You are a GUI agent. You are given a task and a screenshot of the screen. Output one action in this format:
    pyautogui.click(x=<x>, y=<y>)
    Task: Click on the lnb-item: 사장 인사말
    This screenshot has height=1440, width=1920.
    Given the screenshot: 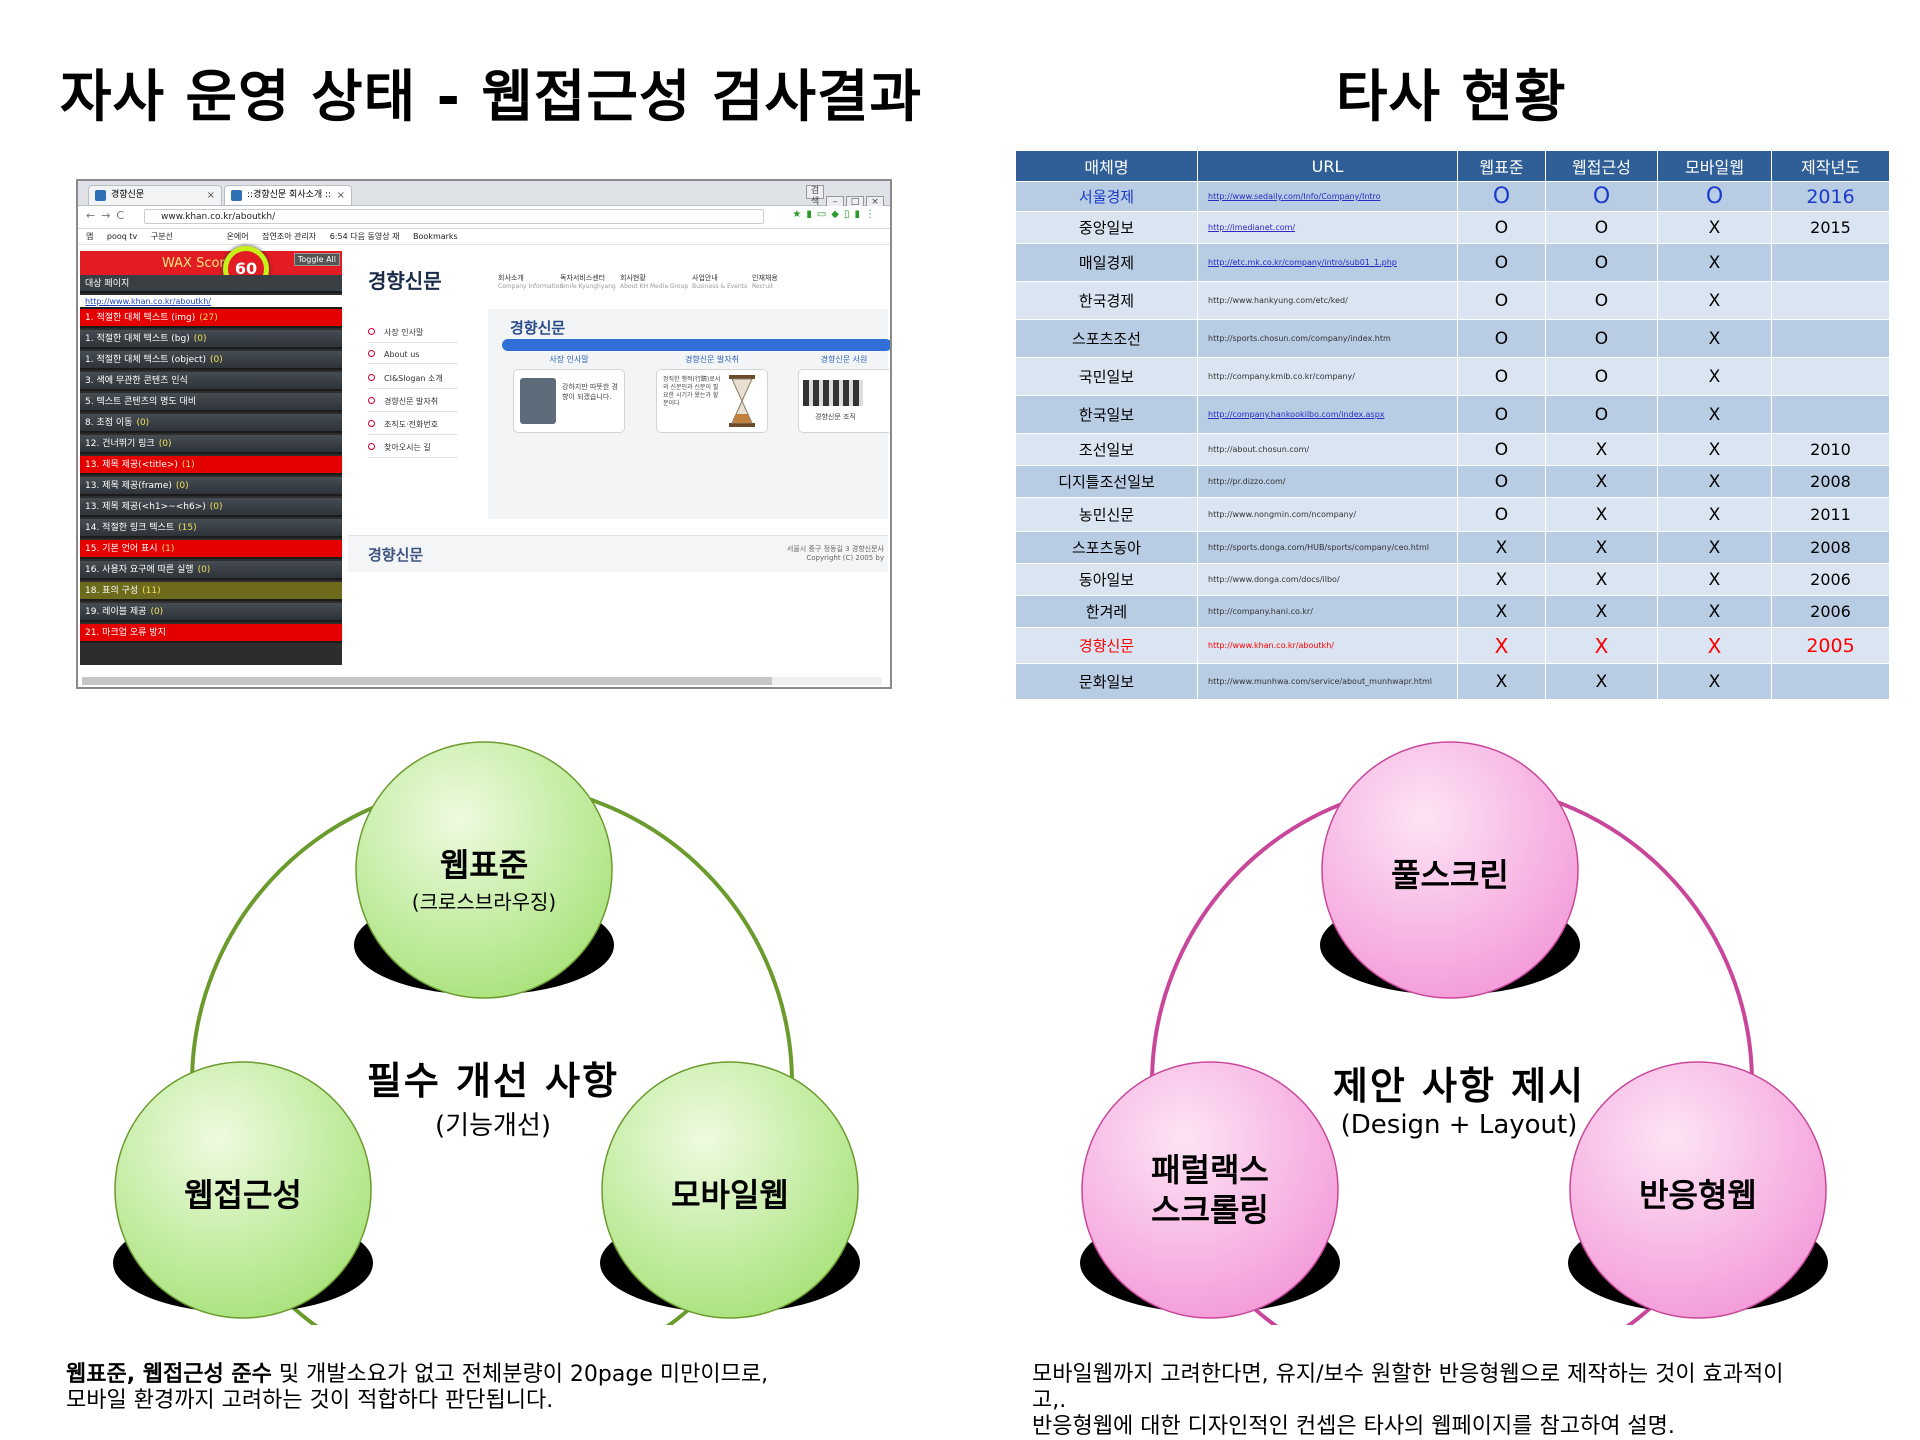 What is the action you would take?
    pyautogui.click(x=413, y=335)
    